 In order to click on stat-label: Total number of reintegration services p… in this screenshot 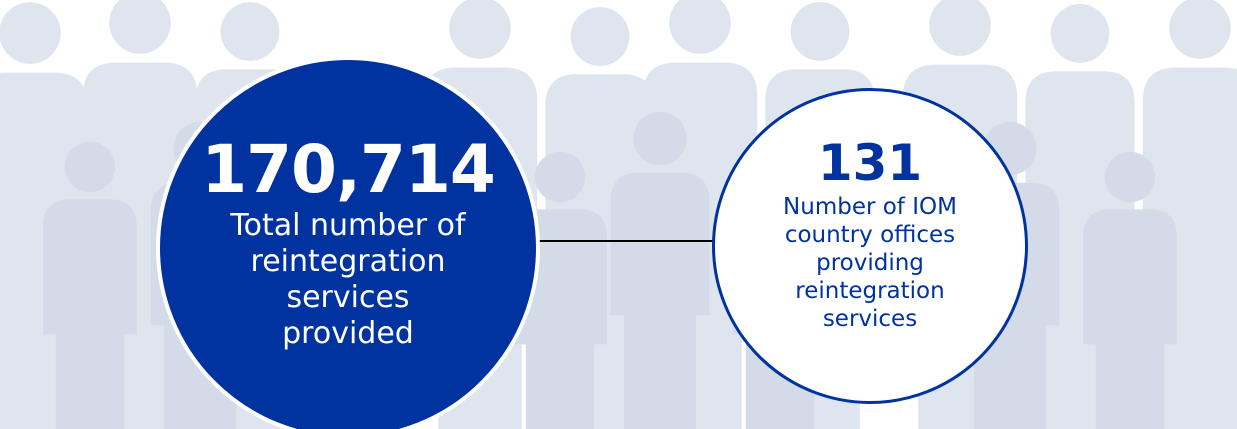, I will do `click(348, 279)`.